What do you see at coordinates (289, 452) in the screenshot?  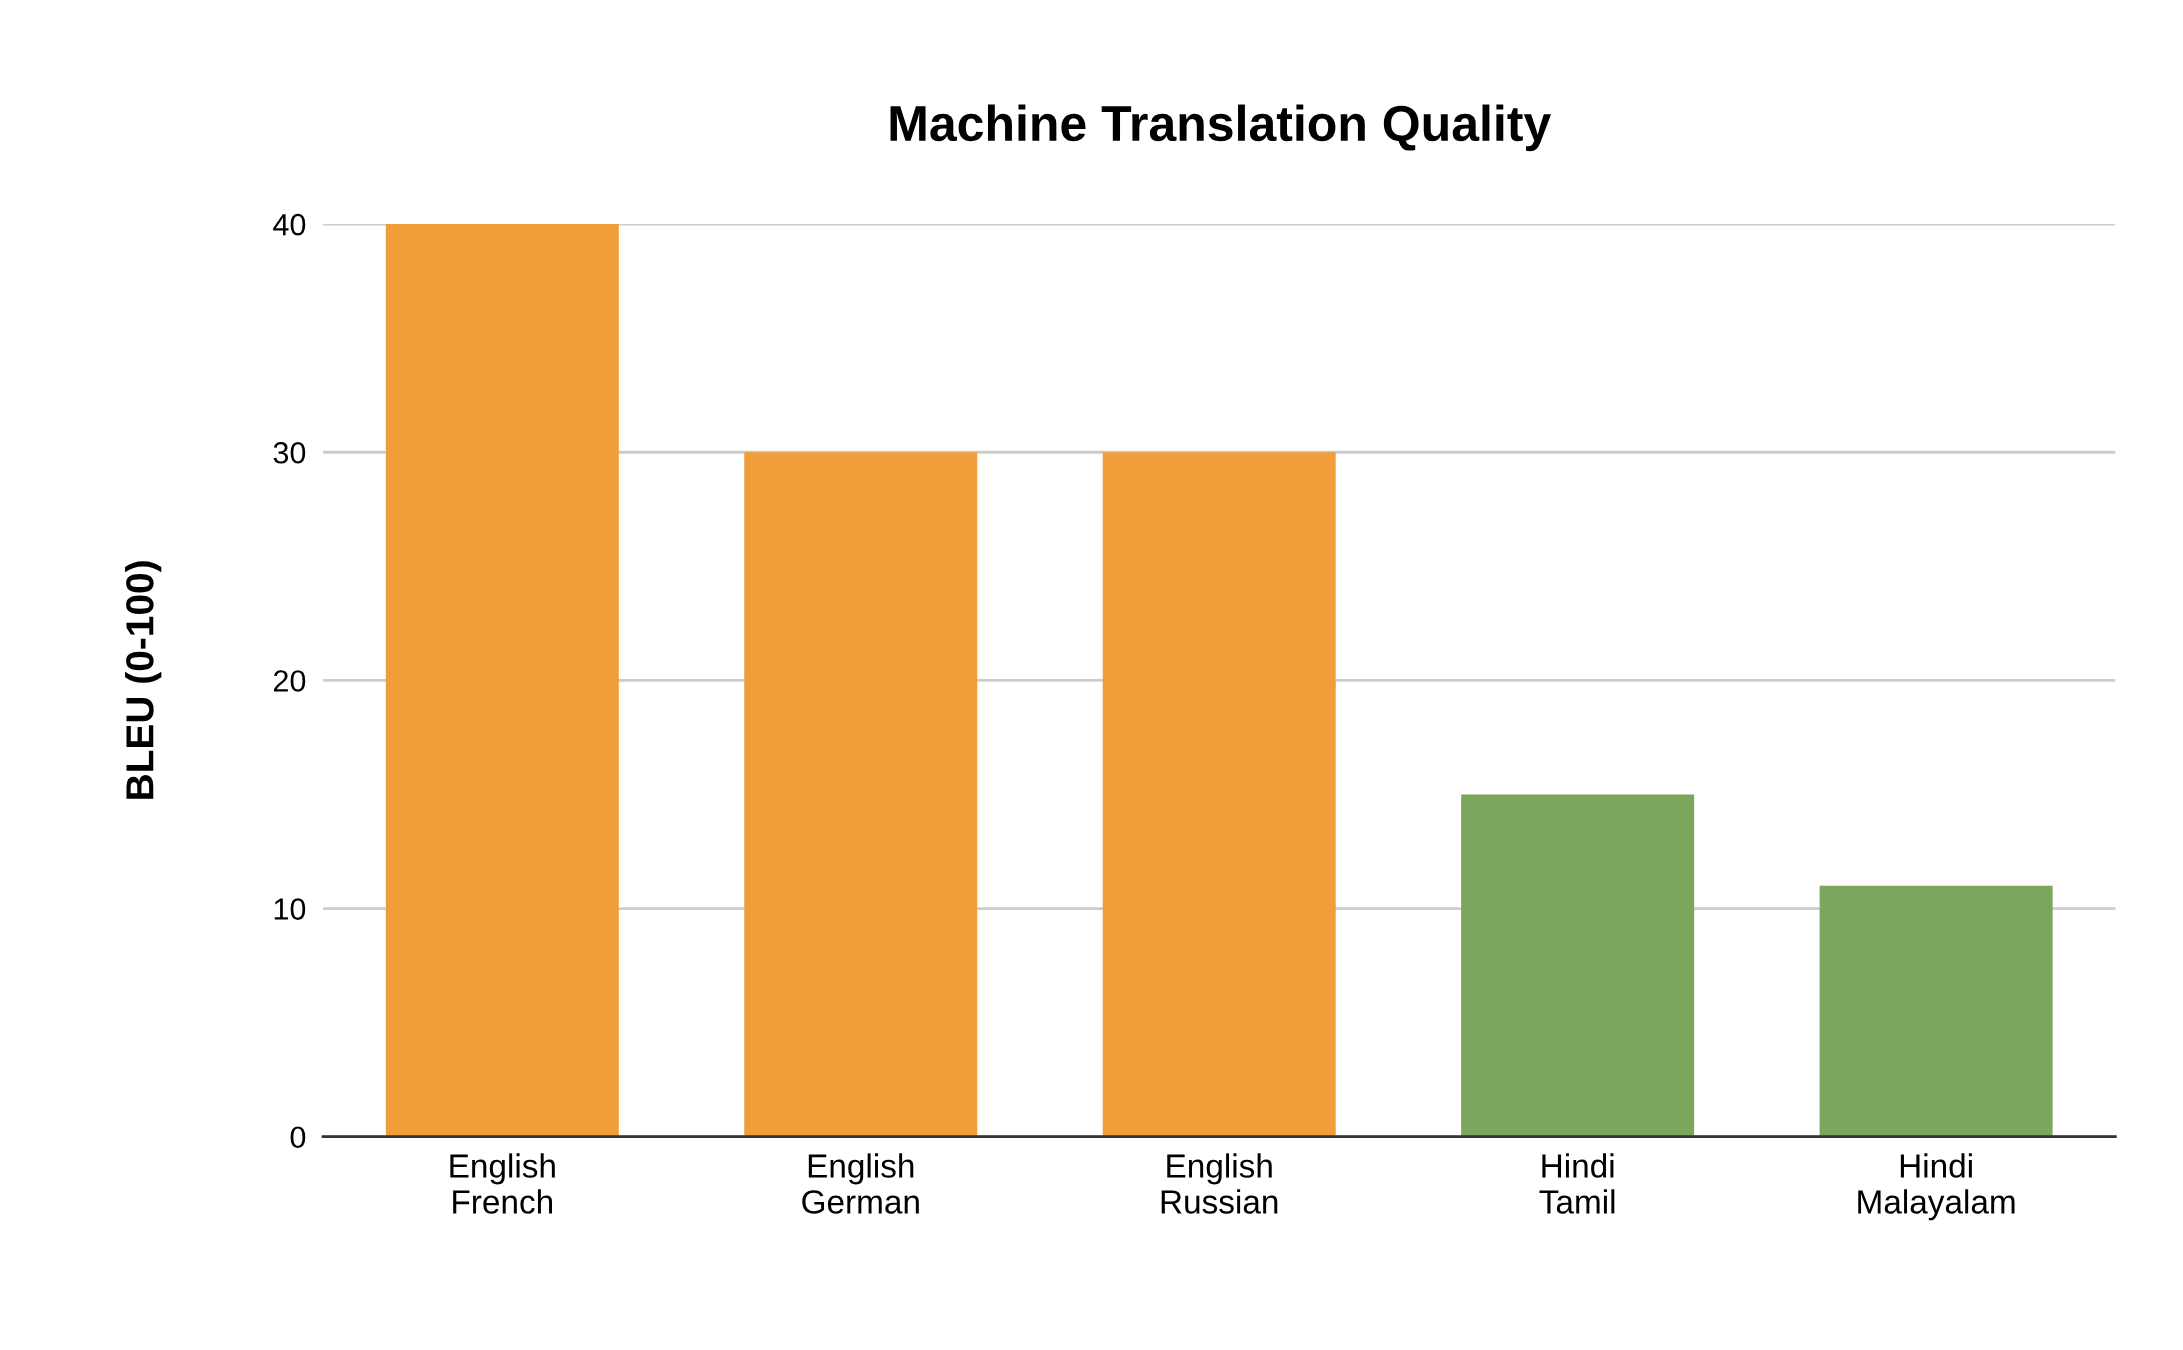 I see `y-tick-label: 30` at bounding box center [289, 452].